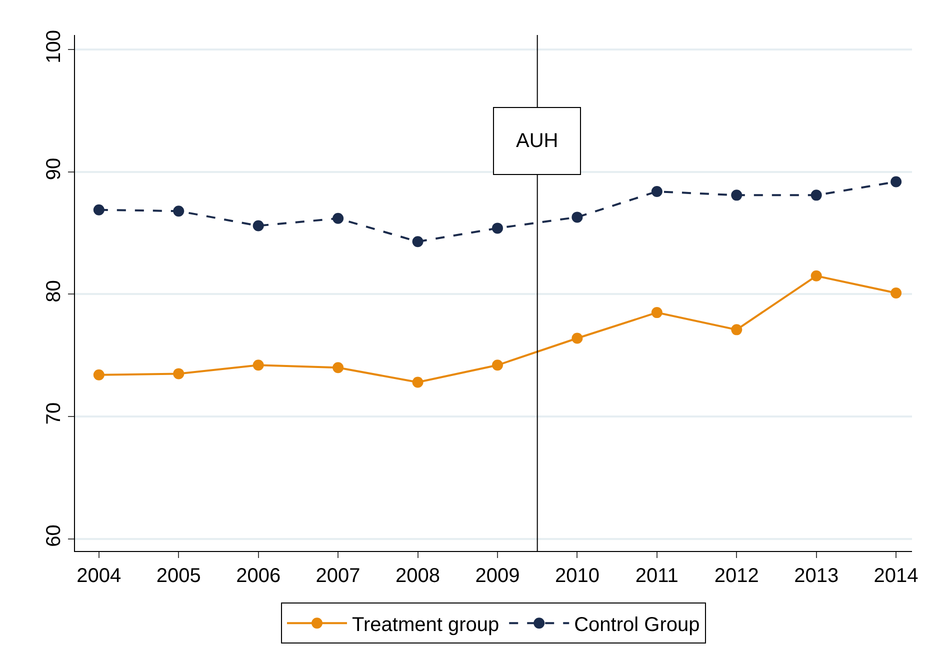 This screenshot has height=671, width=927. What do you see at coordinates (816, 576) in the screenshot?
I see `x-tick-label: 2013` at bounding box center [816, 576].